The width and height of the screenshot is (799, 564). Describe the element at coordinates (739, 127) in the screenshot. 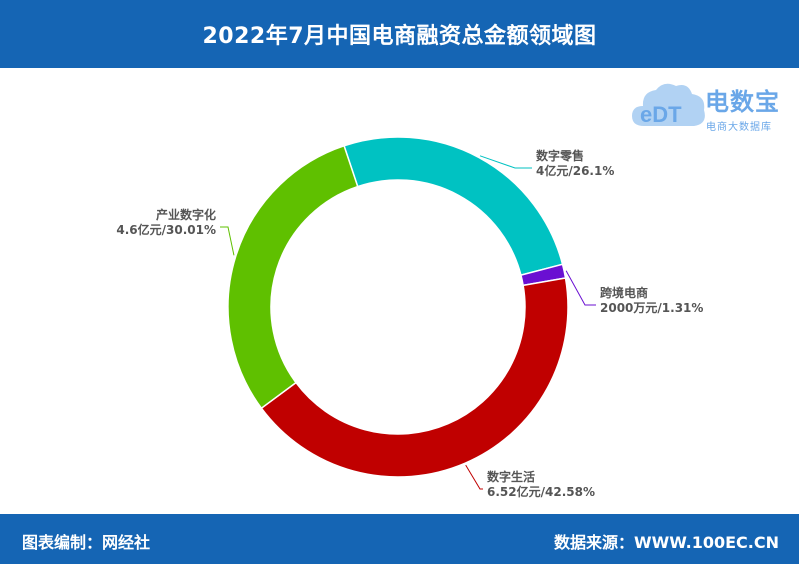

I see `logo-subtitle: 电商大数据库` at that location.